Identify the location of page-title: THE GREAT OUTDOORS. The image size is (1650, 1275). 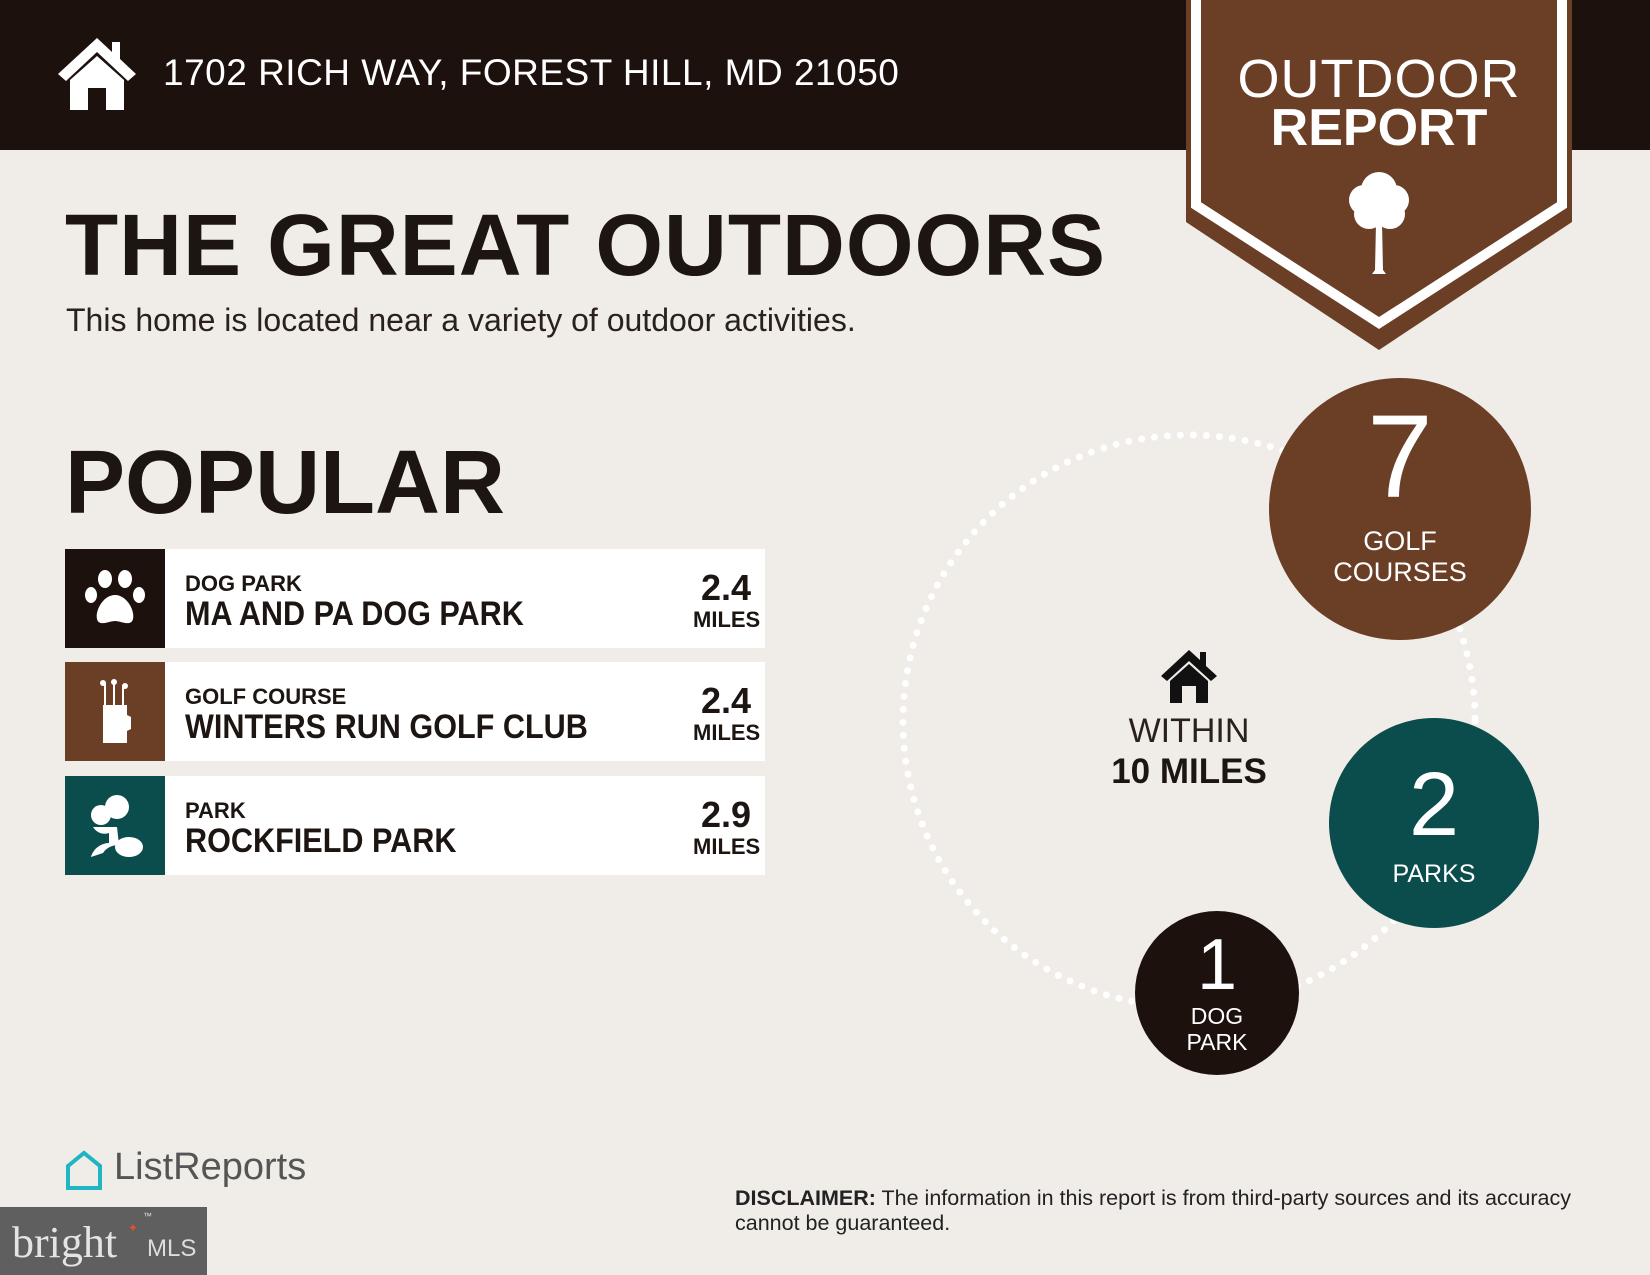
(586, 245).